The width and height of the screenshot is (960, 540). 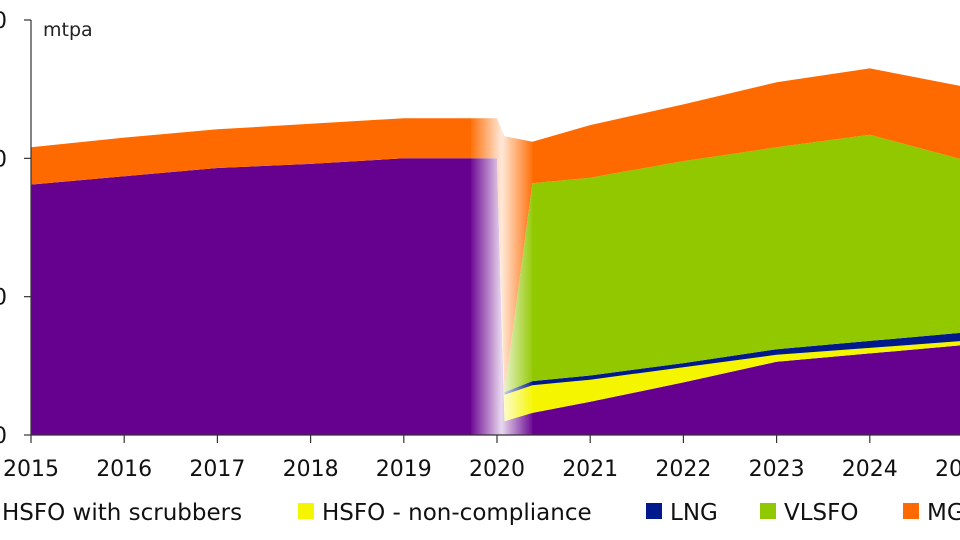 What do you see at coordinates (122, 513) in the screenshot?
I see `legend-label-hsfo-with-scrubbers: HSFO with scrubbers` at bounding box center [122, 513].